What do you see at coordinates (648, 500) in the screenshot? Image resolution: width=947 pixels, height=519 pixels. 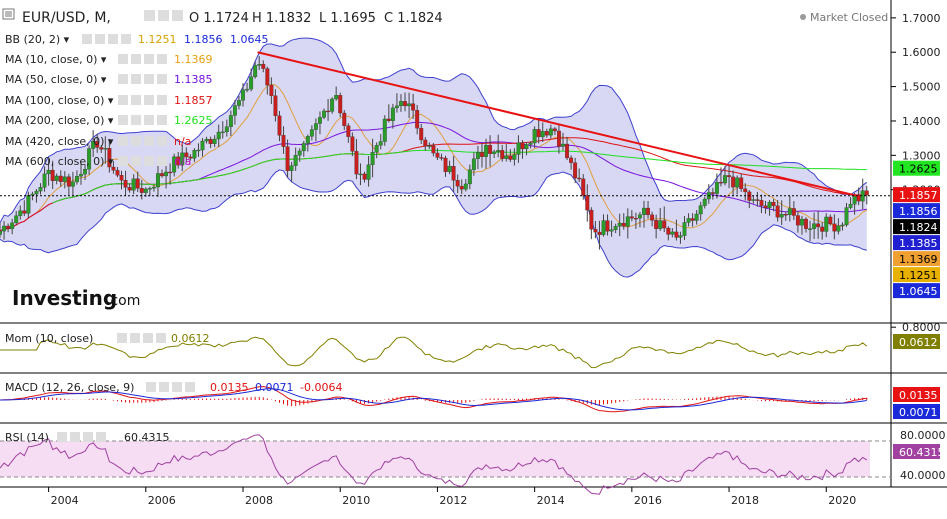 I see `time-tick-label: 2016` at bounding box center [648, 500].